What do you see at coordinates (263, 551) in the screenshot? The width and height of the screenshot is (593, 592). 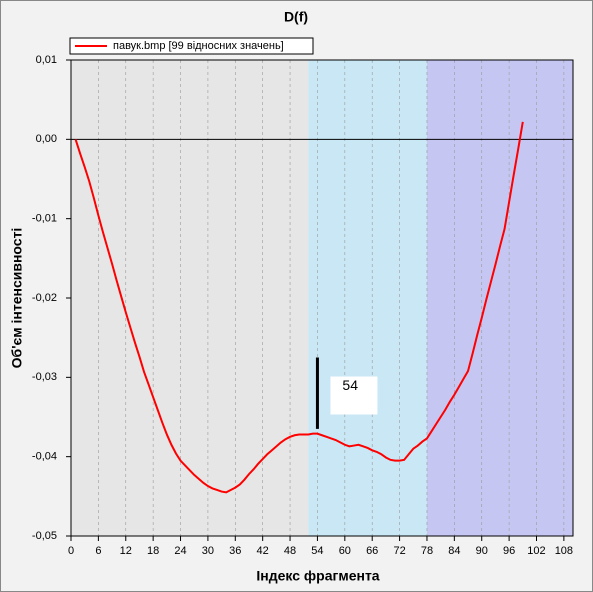 I see `x-tick-label: 42` at bounding box center [263, 551].